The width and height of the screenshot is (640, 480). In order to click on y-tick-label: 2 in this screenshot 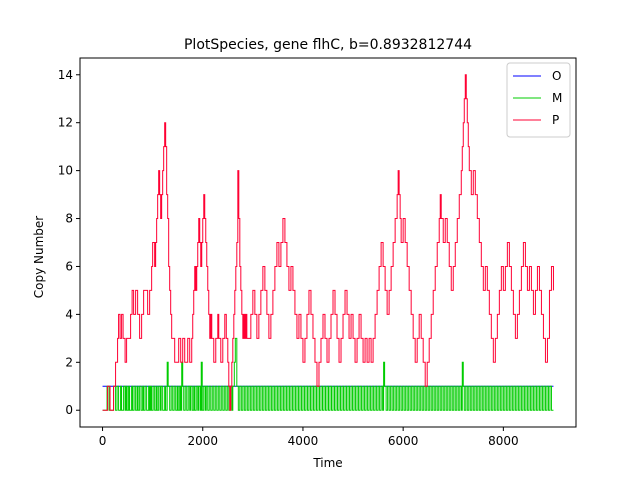, I will do `click(69, 362)`.